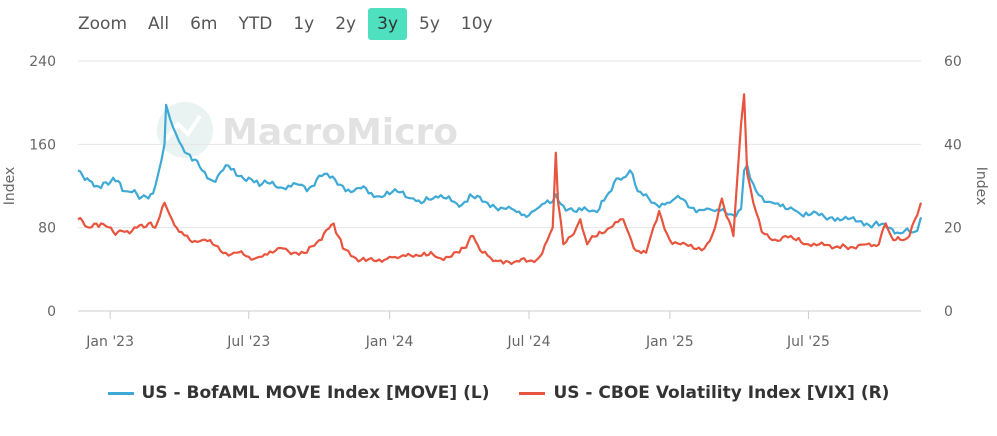  What do you see at coordinates (286, 24) in the screenshot?
I see `zoom-bar: Zoom All 6m YTD 1y 2y 3y 5y 10y` at bounding box center [286, 24].